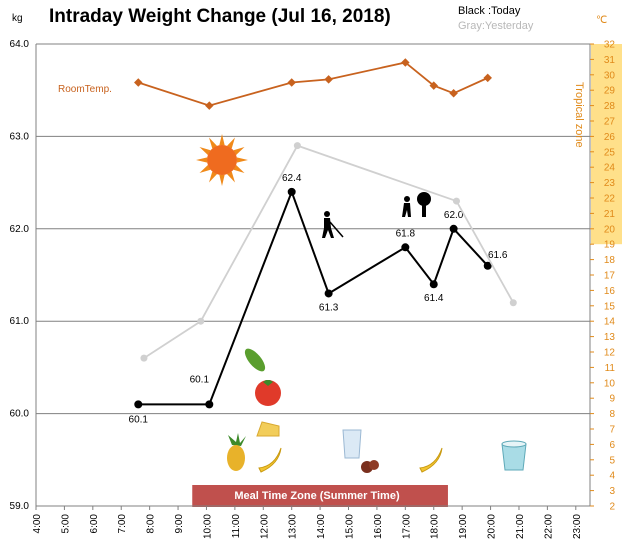 This screenshot has height=544, width=622. Describe the element at coordinates (610, 383) in the screenshot. I see `y2-tick-label: 10` at that location.